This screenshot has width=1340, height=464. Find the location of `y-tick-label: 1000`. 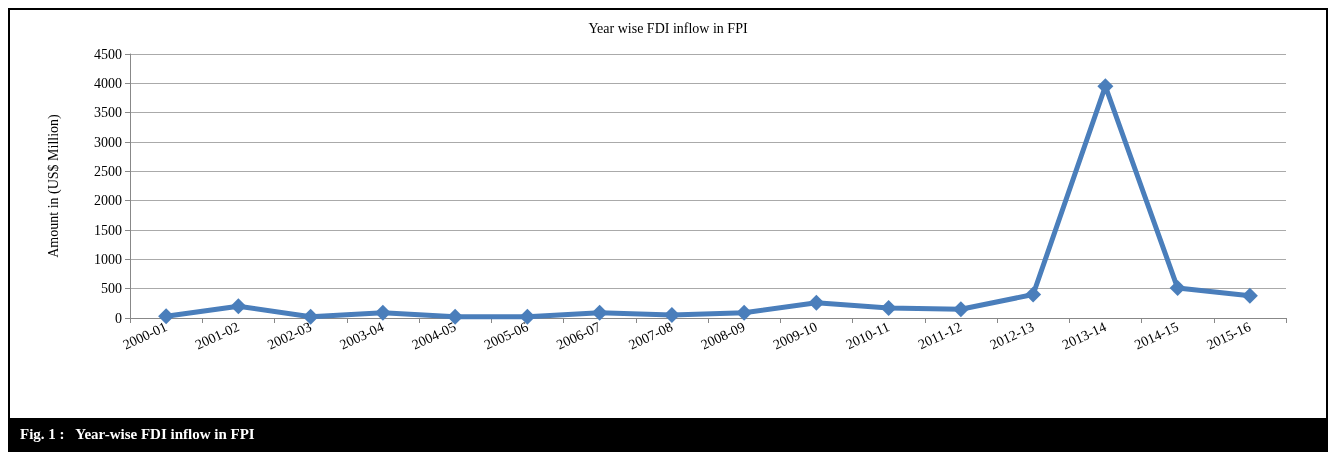

y-tick-label: 1000 is located at coordinates (108, 259).